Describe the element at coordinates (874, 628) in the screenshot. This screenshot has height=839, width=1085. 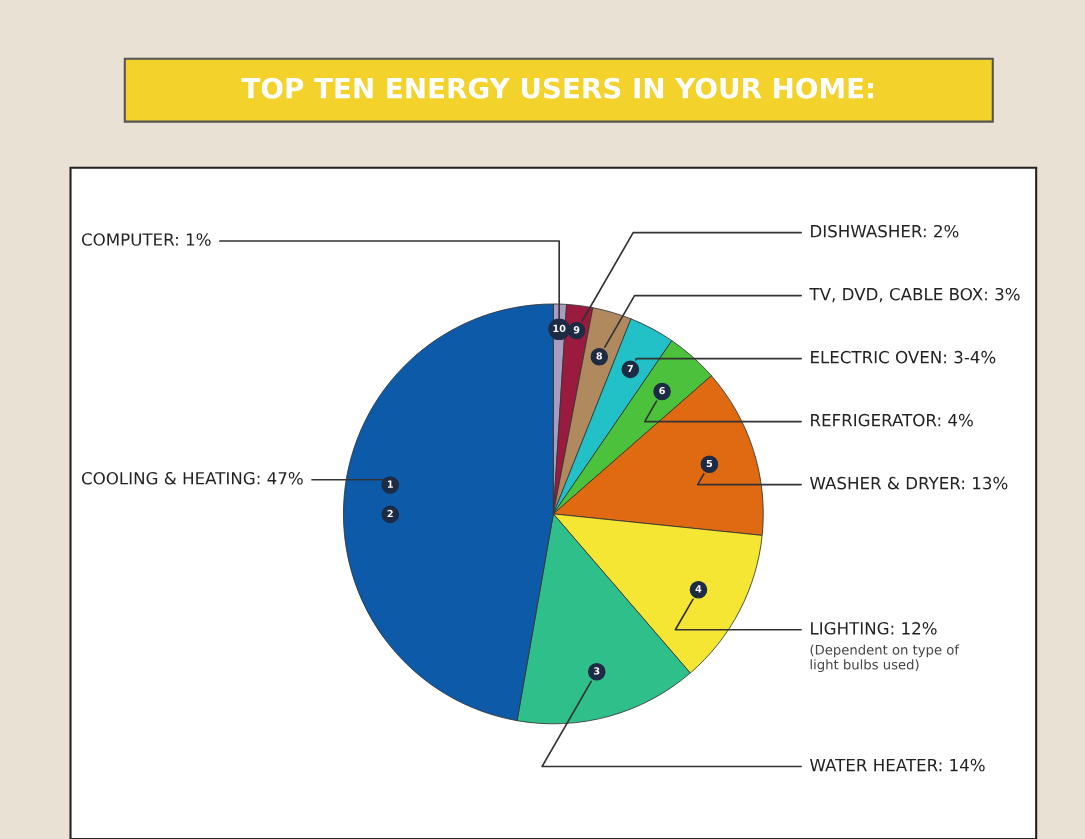
I see `slice-label: LIGHTING: 12%` at that location.